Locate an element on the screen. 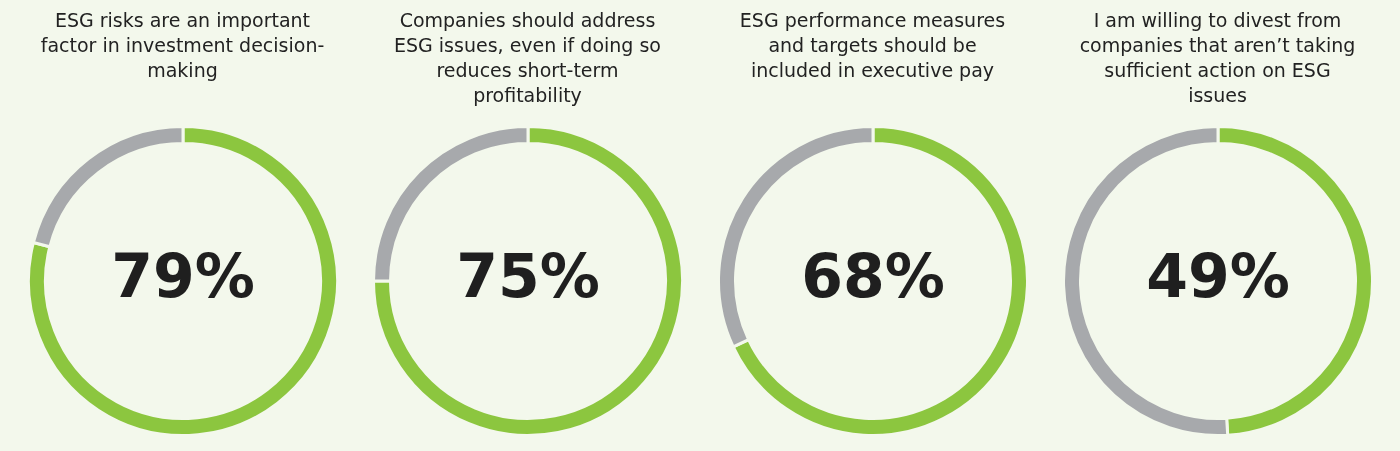 This screenshot has height=451, width=1400. chart-title: ESG risks are an important factor in investment decision-making is located at coordinates (182, 45).